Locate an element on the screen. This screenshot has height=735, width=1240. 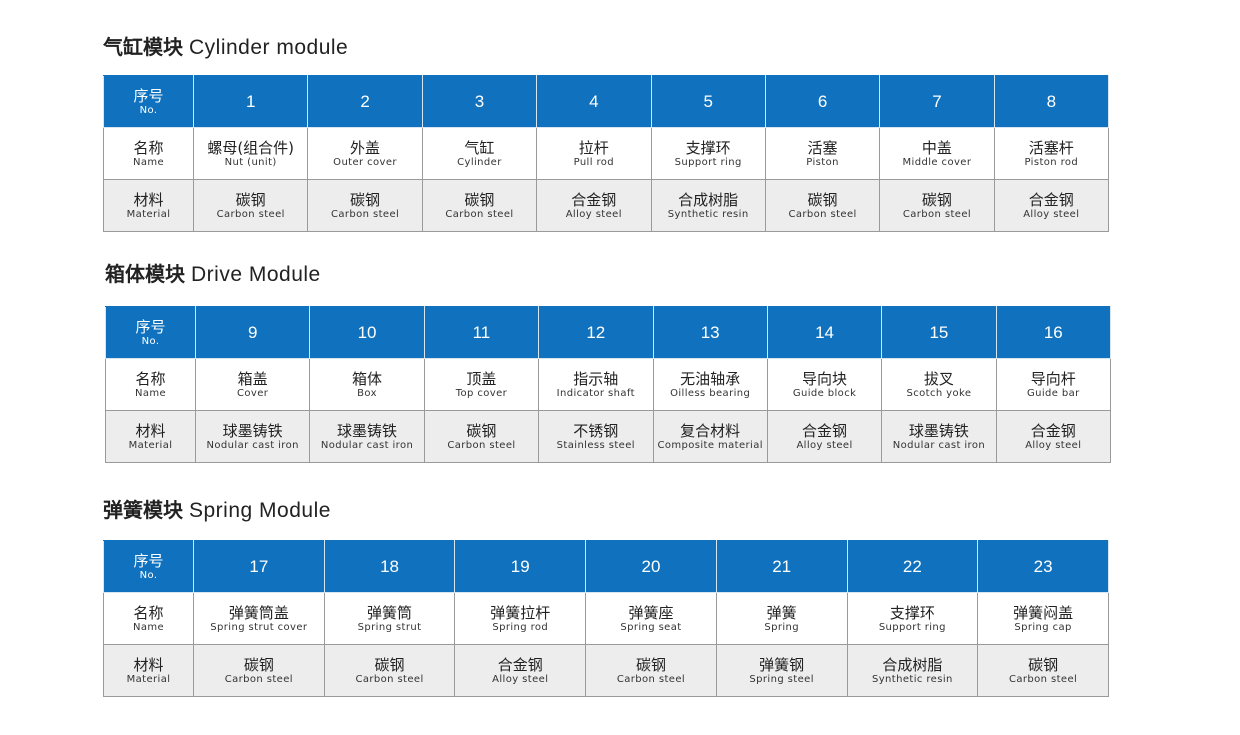
part-material-cell: 弹簧钢 Spring steel is located at coordinates (781, 670).